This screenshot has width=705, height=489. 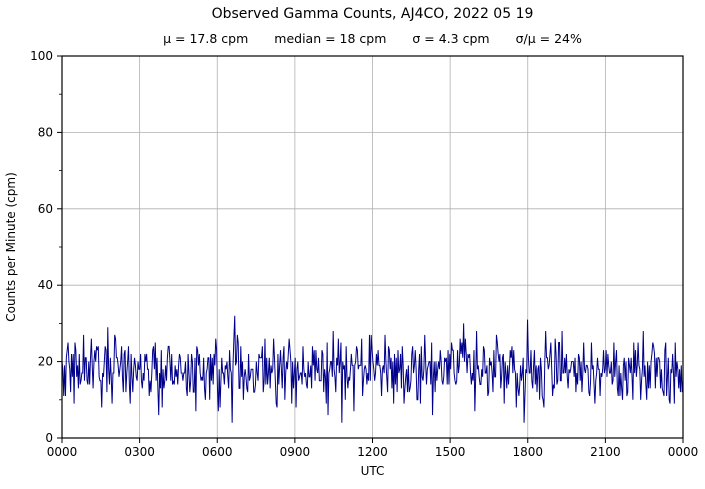 I want to click on x-tick-label: 1800, so click(x=527, y=452).